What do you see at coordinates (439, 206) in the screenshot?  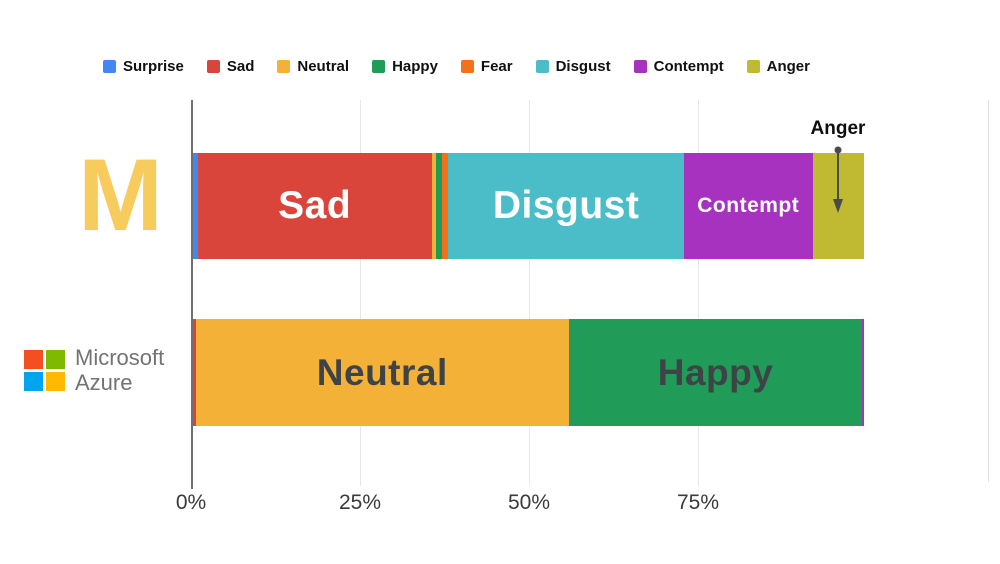 I see `bar-segment-happy` at bounding box center [439, 206].